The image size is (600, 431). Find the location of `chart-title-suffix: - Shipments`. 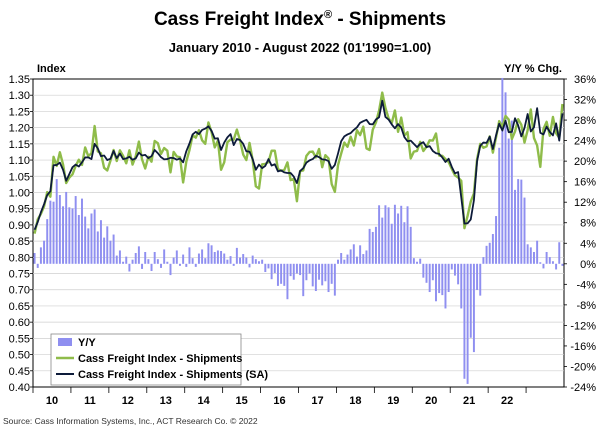

chart-title-suffix: - Shipments is located at coordinates (389, 19).